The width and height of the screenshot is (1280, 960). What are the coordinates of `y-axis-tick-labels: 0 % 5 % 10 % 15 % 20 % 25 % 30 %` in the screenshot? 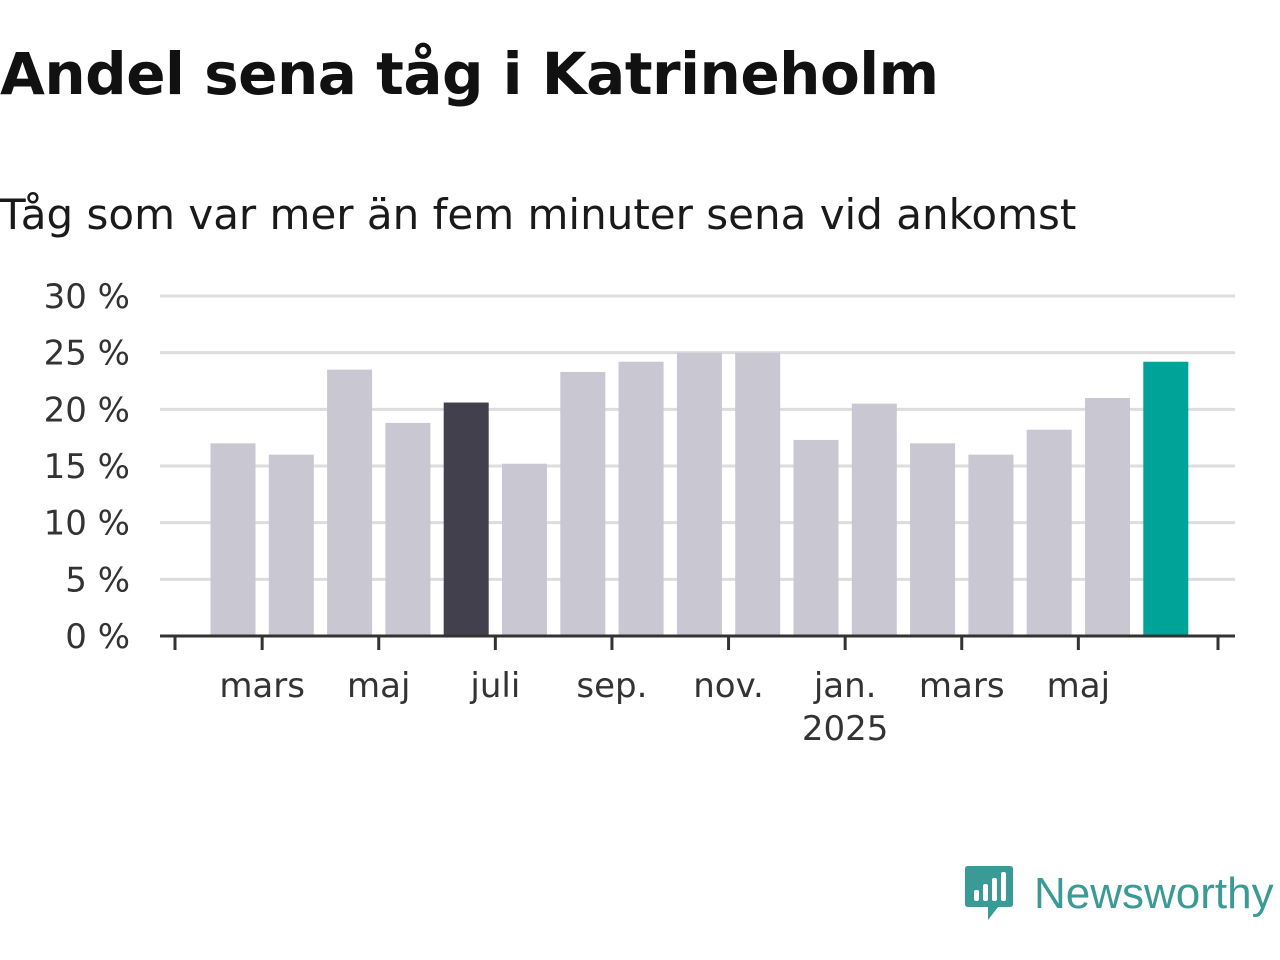 It's located at (87, 467).